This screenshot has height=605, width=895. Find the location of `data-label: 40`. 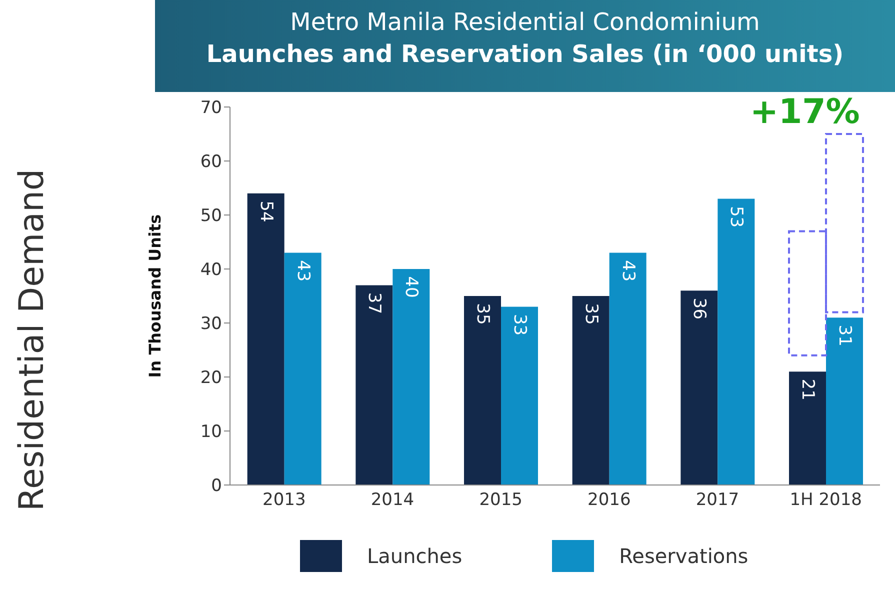

data-label: 40 is located at coordinates (411, 287).